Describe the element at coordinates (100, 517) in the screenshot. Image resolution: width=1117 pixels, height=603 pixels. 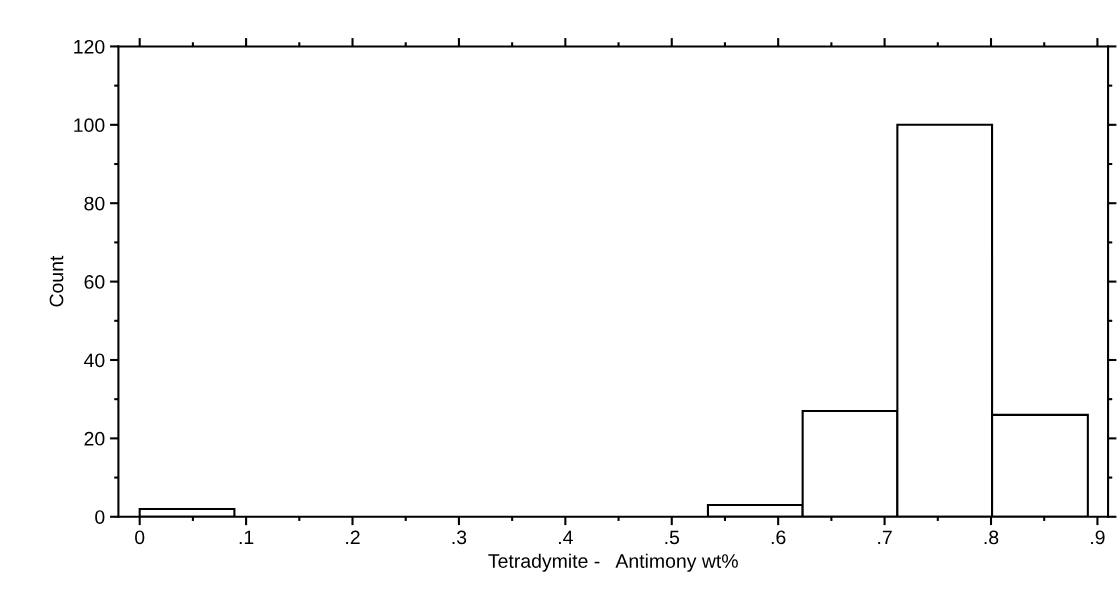
I see `y-tick-label: 0` at that location.